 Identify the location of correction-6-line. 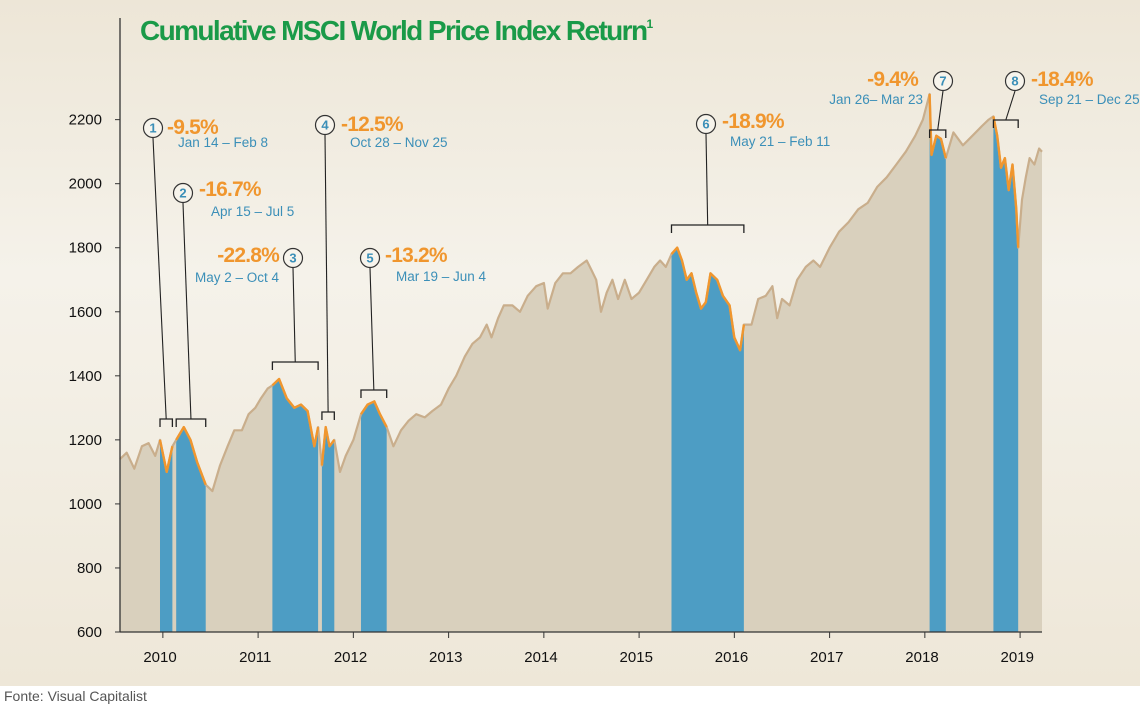
(708, 299).